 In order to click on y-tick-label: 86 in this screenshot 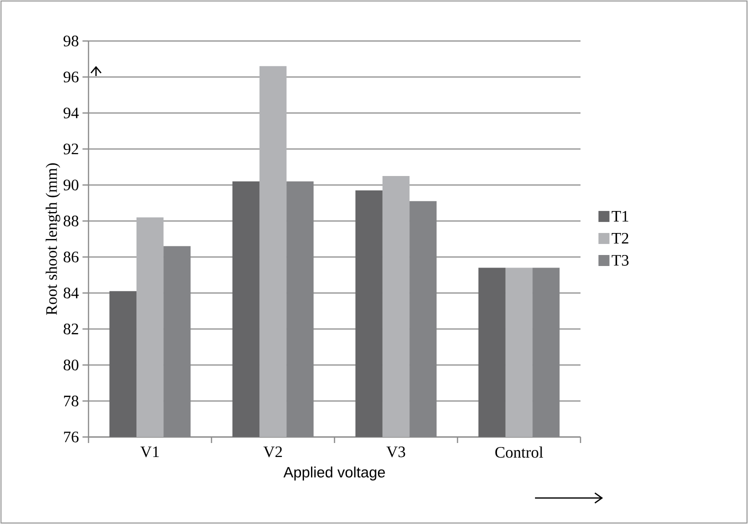, I will do `click(71, 257)`.